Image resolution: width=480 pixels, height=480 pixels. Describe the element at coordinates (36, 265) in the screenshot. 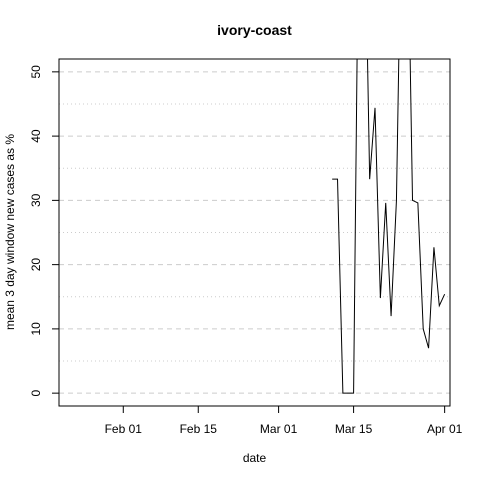

I see `y-tick-label: 20` at that location.